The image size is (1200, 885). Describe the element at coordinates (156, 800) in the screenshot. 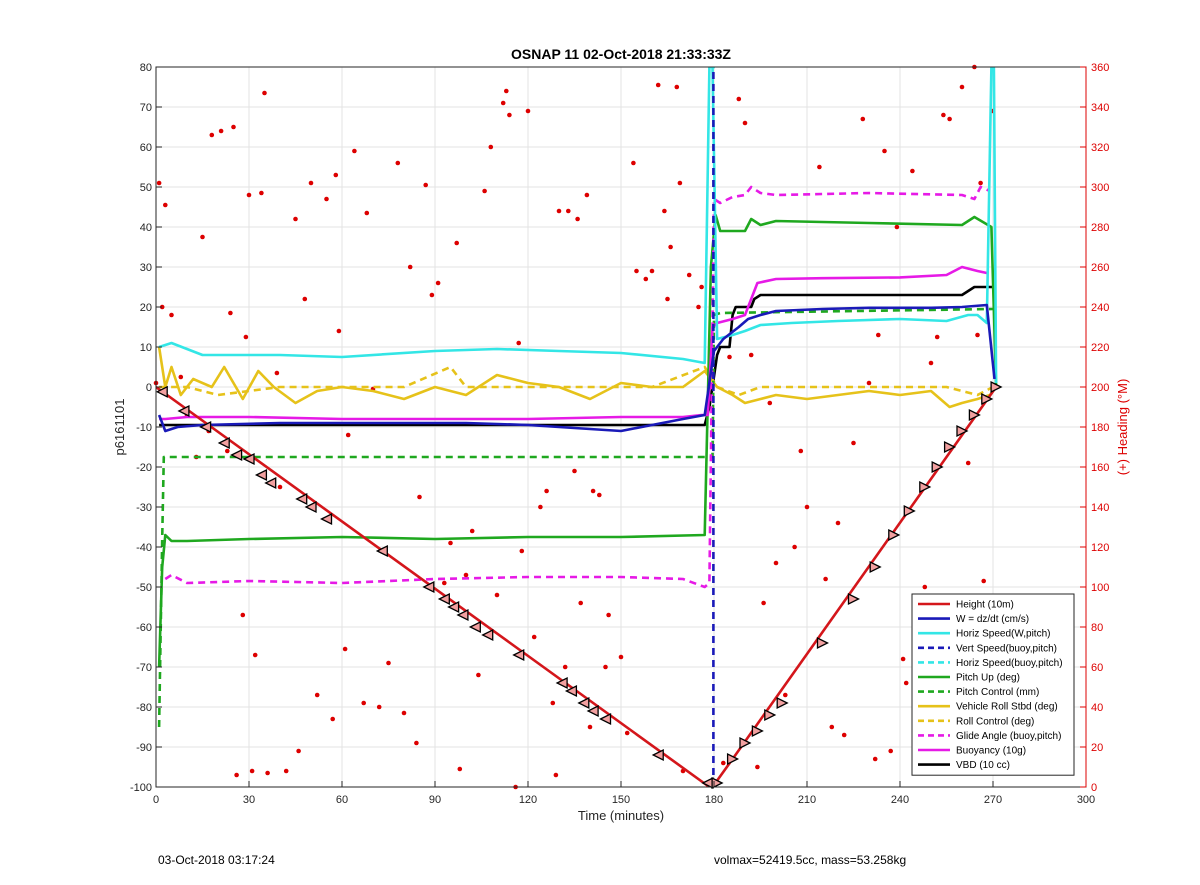

I see `x-tick-label: 0` at that location.